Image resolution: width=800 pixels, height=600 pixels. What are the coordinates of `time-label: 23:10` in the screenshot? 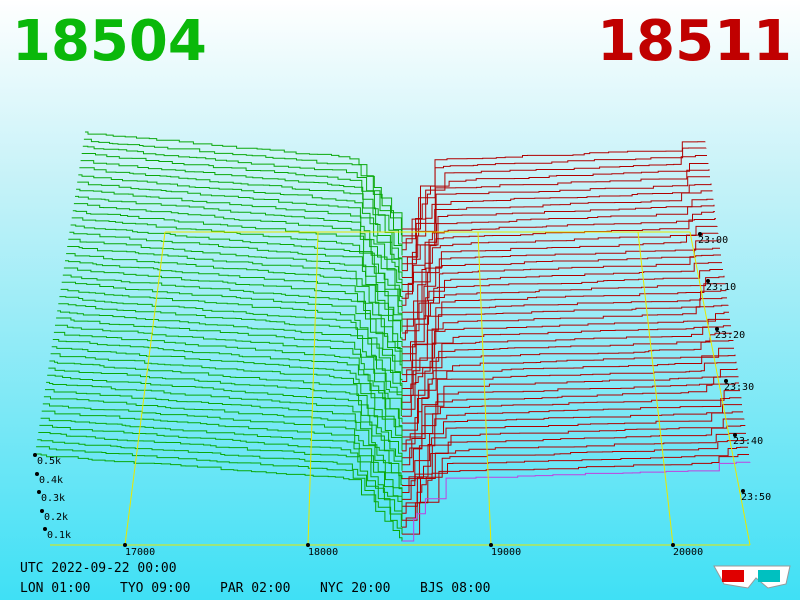 It's located at (721, 287).